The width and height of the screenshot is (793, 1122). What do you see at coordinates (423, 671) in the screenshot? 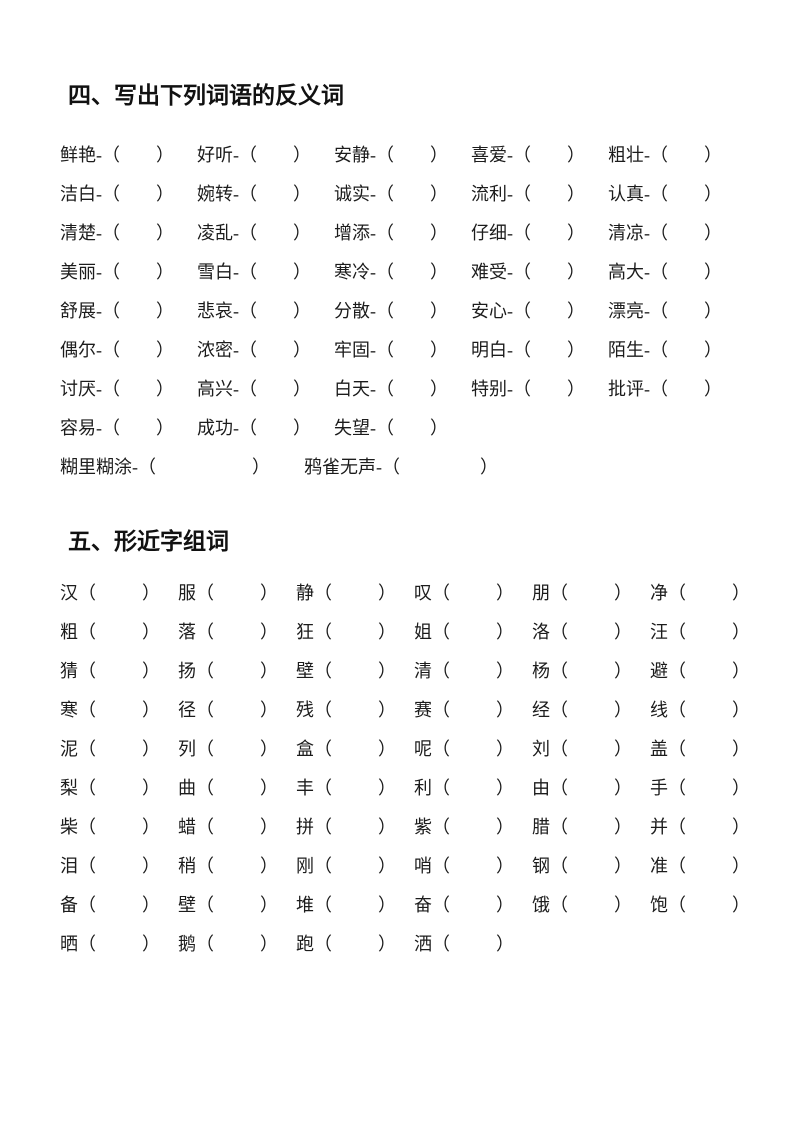
I see `prompt-word: 清` at bounding box center [423, 671].